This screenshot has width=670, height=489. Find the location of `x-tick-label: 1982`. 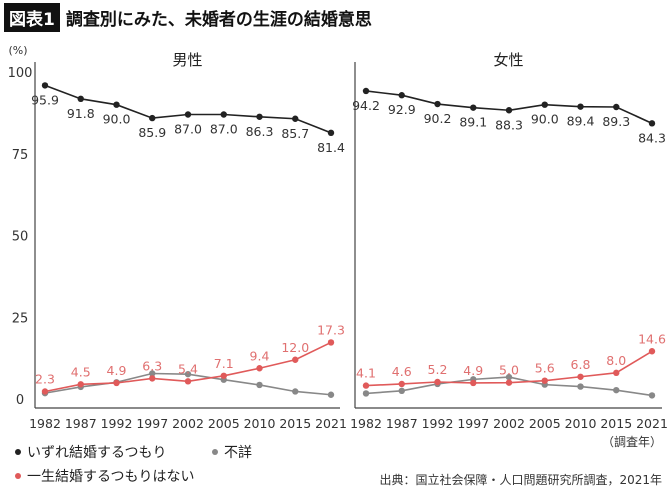

x-tick-label: 1982 is located at coordinates (366, 423).